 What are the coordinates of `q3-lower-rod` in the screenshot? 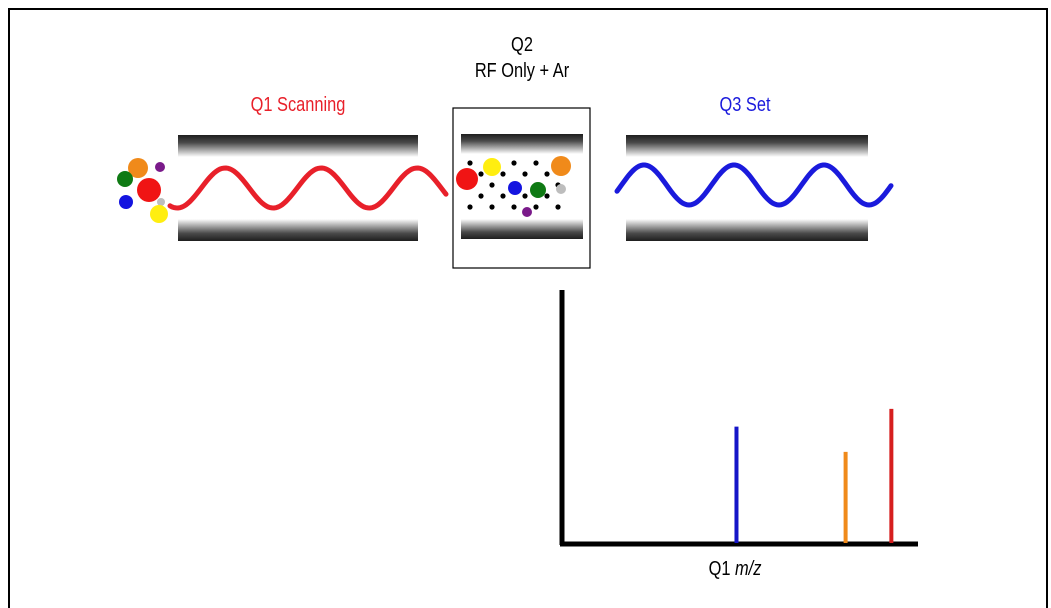 It's located at (747, 230).